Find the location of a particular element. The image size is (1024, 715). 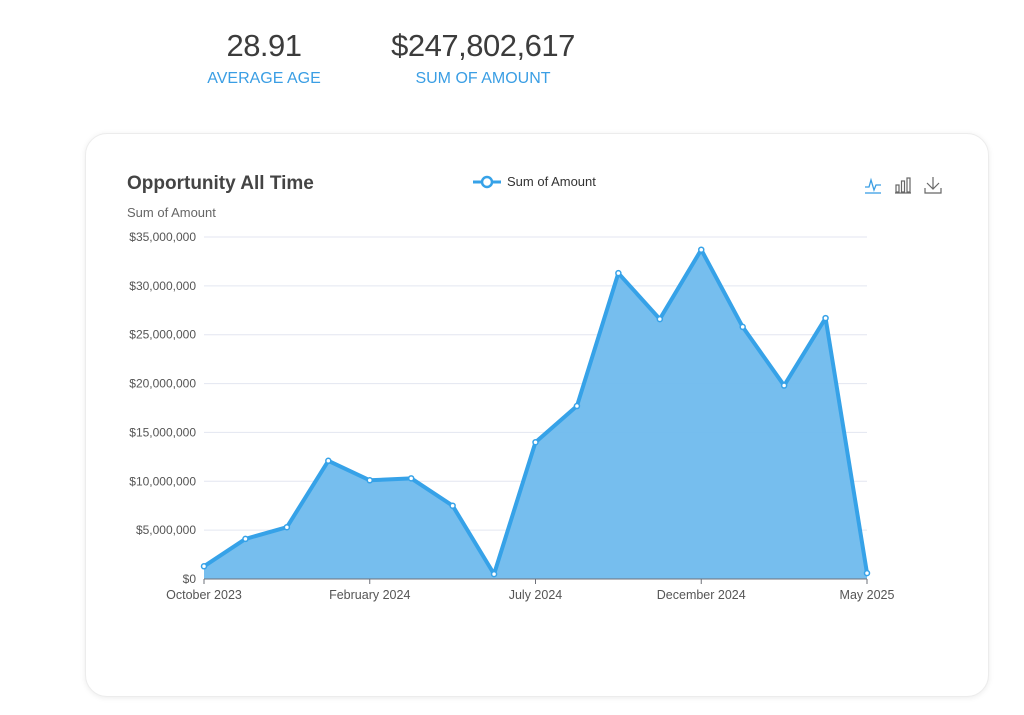

download-icon is located at coordinates (933, 185).